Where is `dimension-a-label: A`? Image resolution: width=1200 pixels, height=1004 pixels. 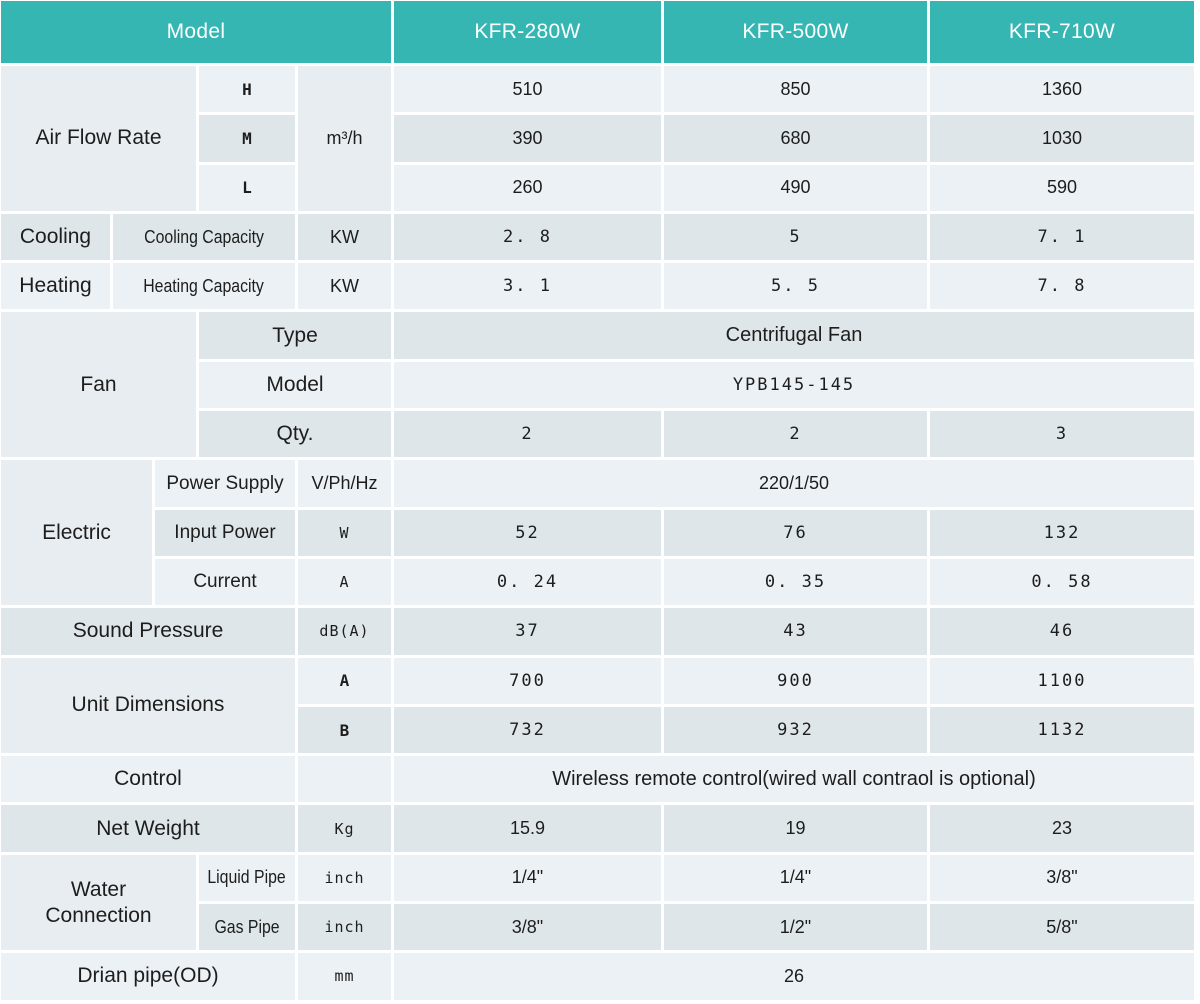 dimension-a-label: A is located at coordinates (344, 680).